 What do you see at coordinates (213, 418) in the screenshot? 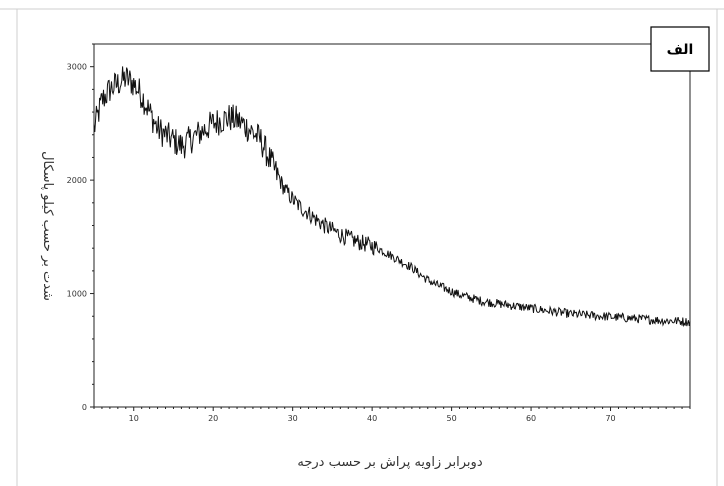
I see `x-tick-label: 20` at bounding box center [213, 418].